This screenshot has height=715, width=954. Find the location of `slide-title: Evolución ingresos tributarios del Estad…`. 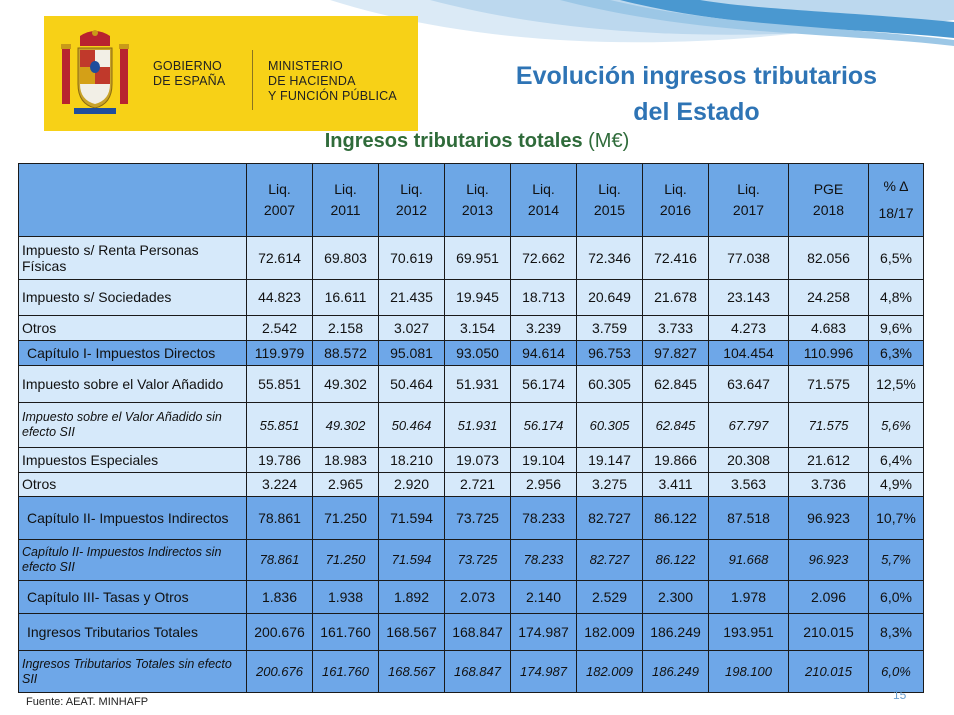

slide-title: Evolución ingresos tributarios del Estad… is located at coordinates (696, 94).